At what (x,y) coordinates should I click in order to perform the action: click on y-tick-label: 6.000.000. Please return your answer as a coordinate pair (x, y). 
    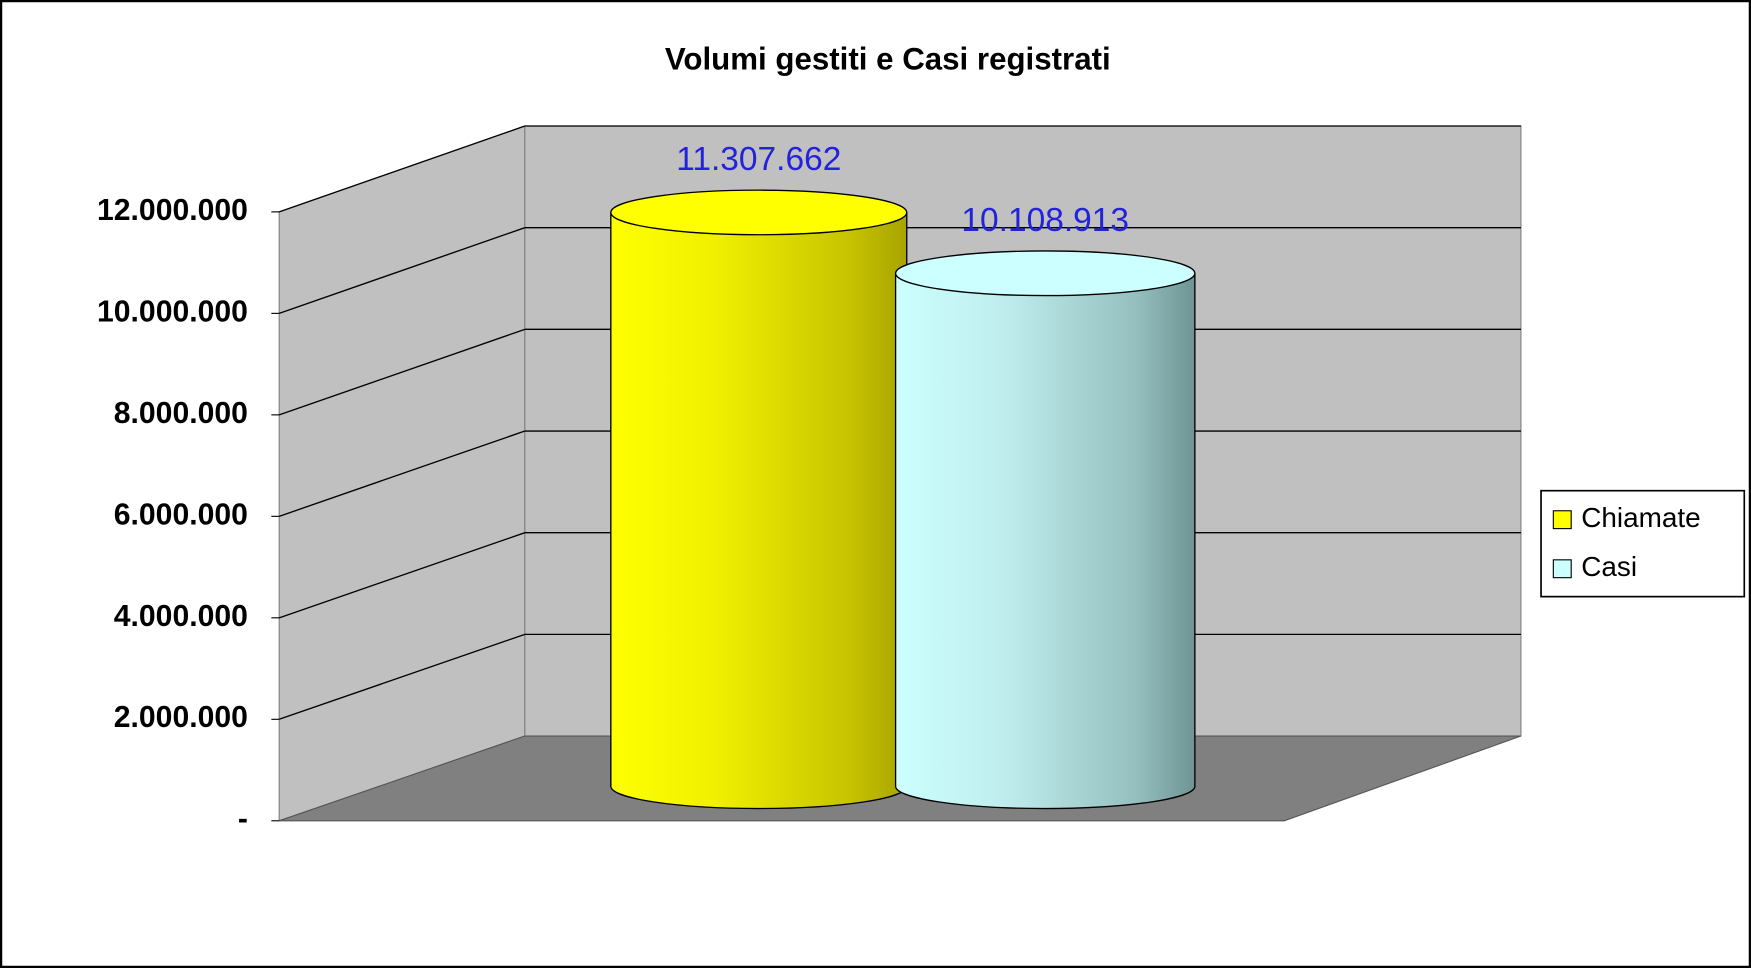
    Looking at the image, I should click on (181, 514).